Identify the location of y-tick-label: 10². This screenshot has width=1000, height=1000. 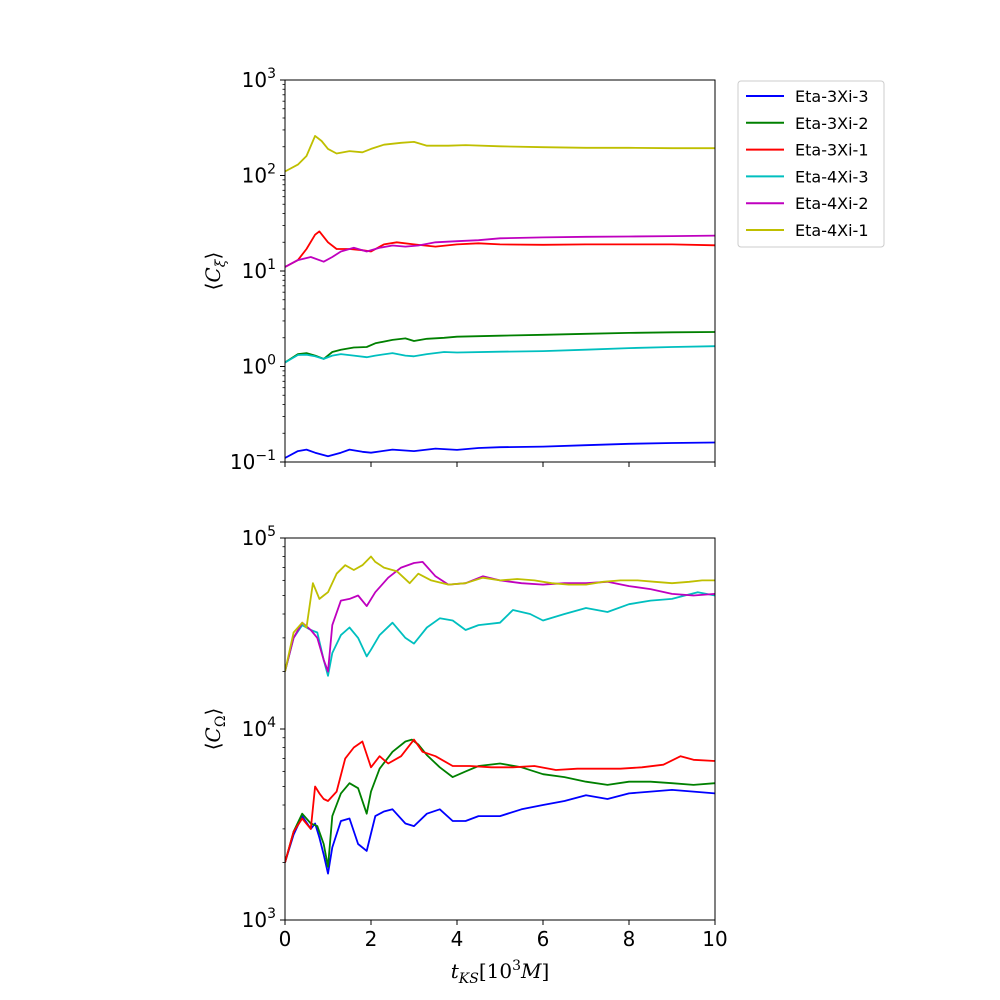
(259, 175).